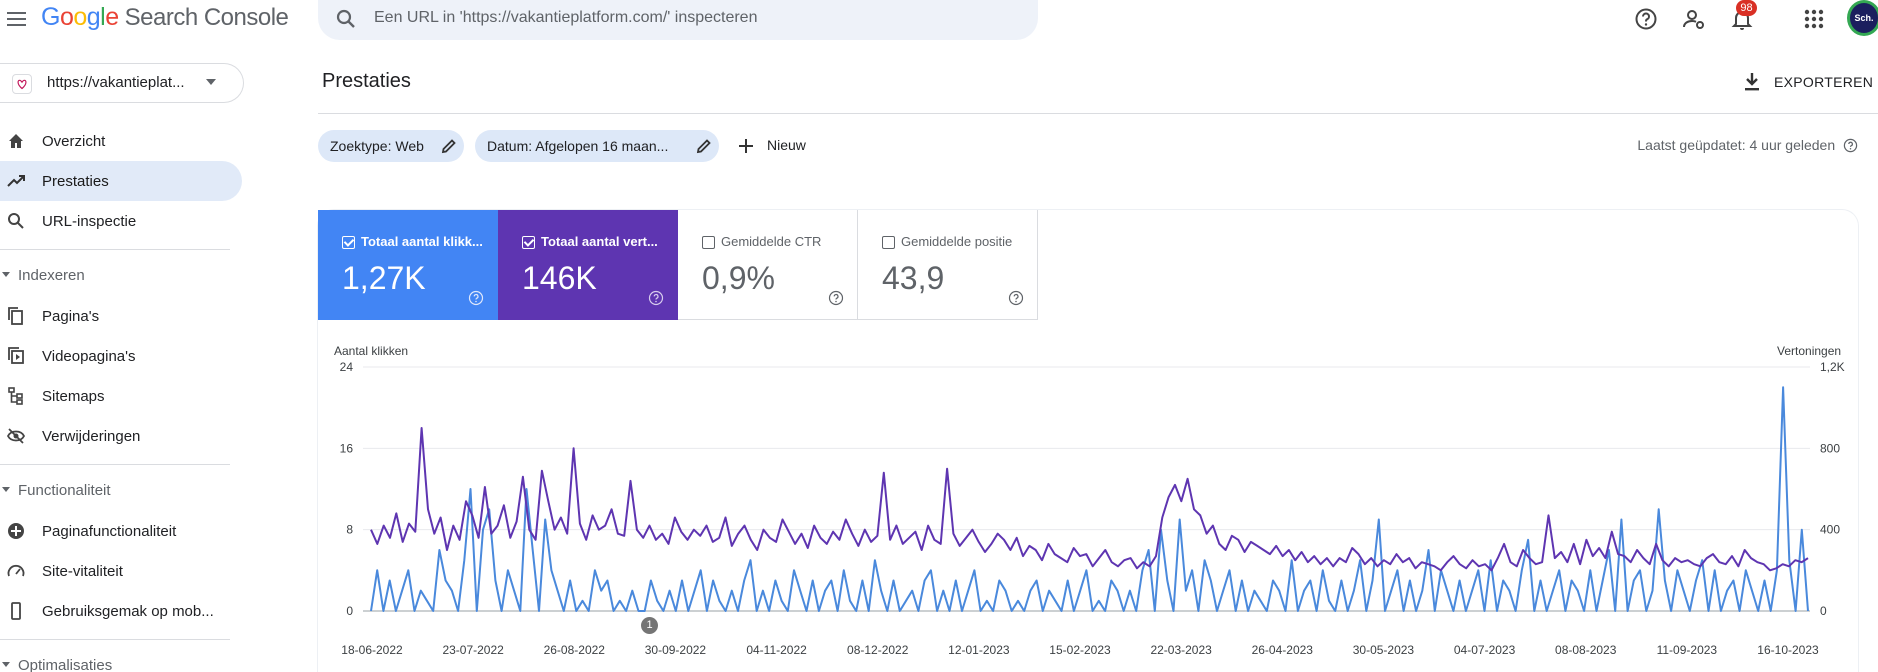 The height and width of the screenshot is (672, 1878). What do you see at coordinates (115, 661) in the screenshot?
I see `sidebar-section-optimalisaties: Optimalisaties` at bounding box center [115, 661].